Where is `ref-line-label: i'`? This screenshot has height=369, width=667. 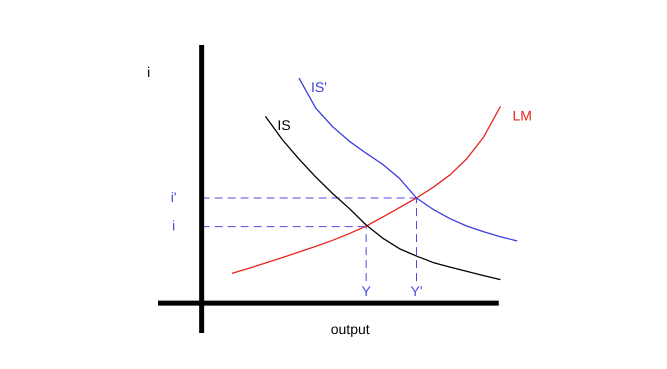 ref-line-label: i' is located at coordinates (173, 196).